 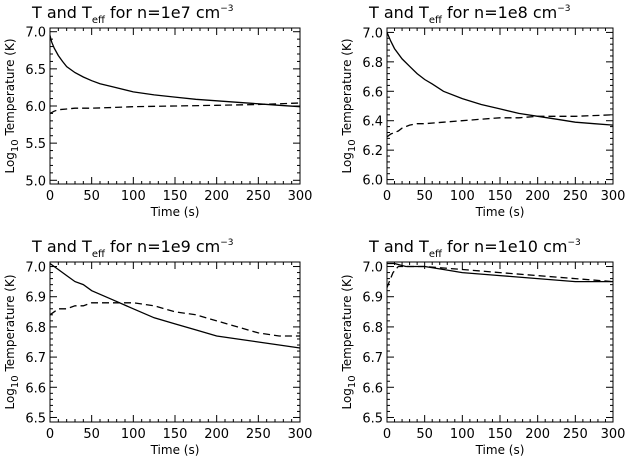 What do you see at coordinates (35, 181) in the screenshot?
I see `y-tick-label: 5.0` at bounding box center [35, 181].